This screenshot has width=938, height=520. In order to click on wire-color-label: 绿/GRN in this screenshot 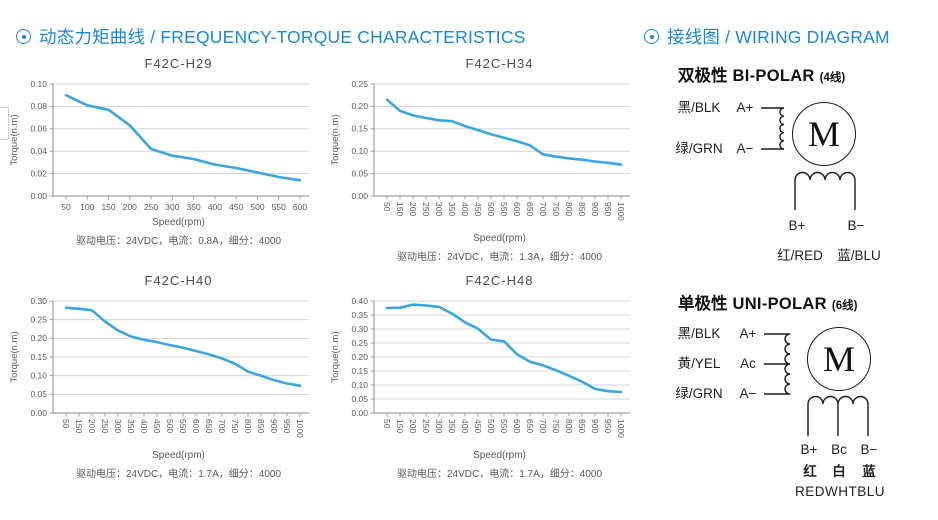, I will do `click(699, 148)`.